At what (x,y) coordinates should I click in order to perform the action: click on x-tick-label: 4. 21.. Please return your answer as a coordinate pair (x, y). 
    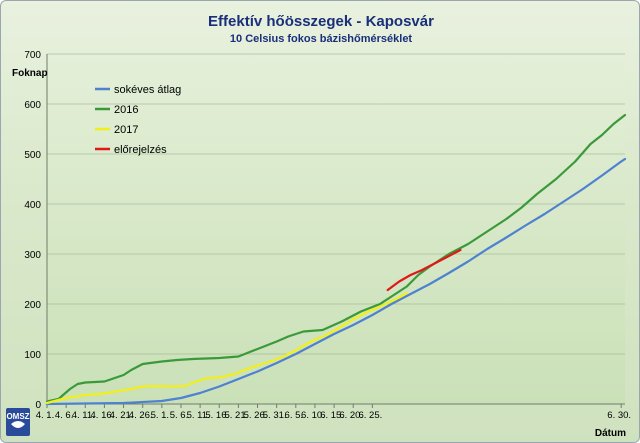
    Looking at the image, I should click on (122, 415).